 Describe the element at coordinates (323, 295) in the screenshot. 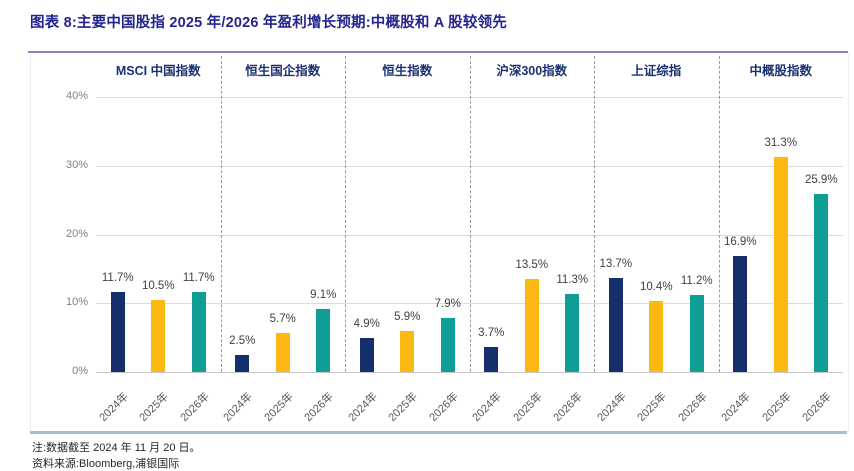

I see `bar-value-label: 9.1%` at that location.